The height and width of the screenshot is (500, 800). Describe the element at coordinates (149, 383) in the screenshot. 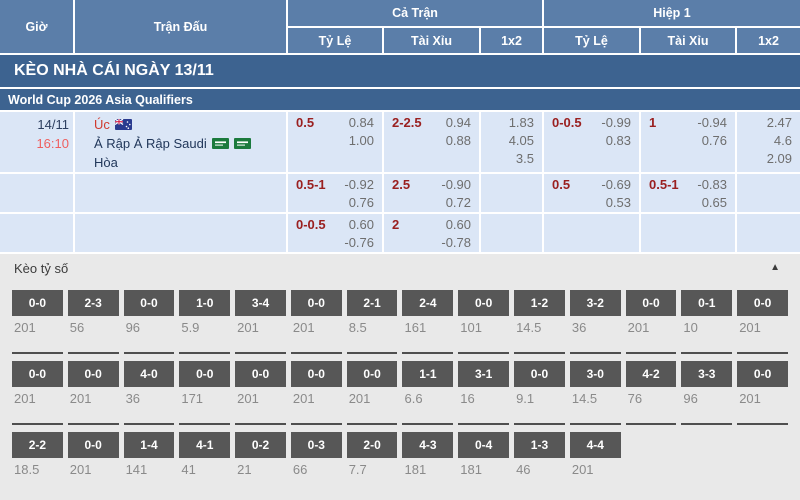

I see `score-odds-cell: 4-0 36` at that location.